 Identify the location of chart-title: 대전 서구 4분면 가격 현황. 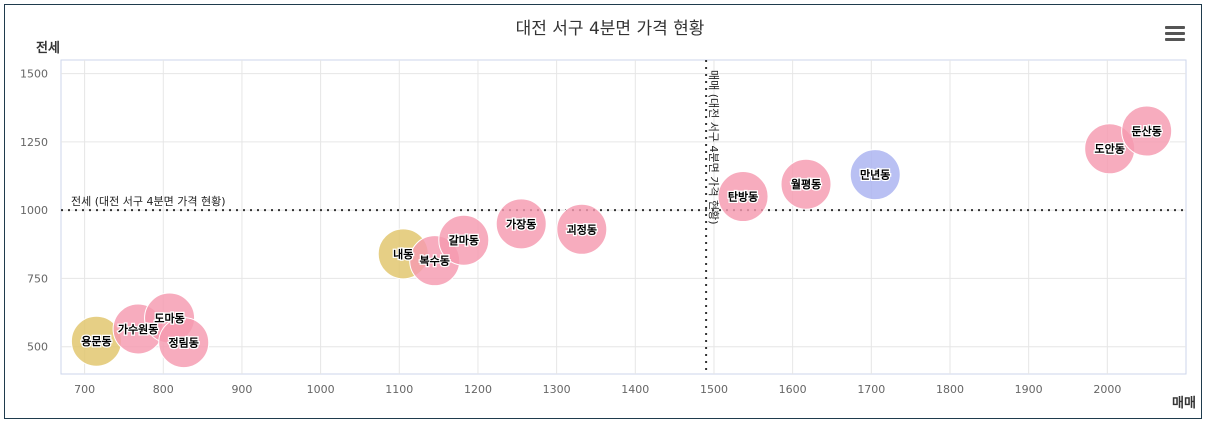
(610, 29).